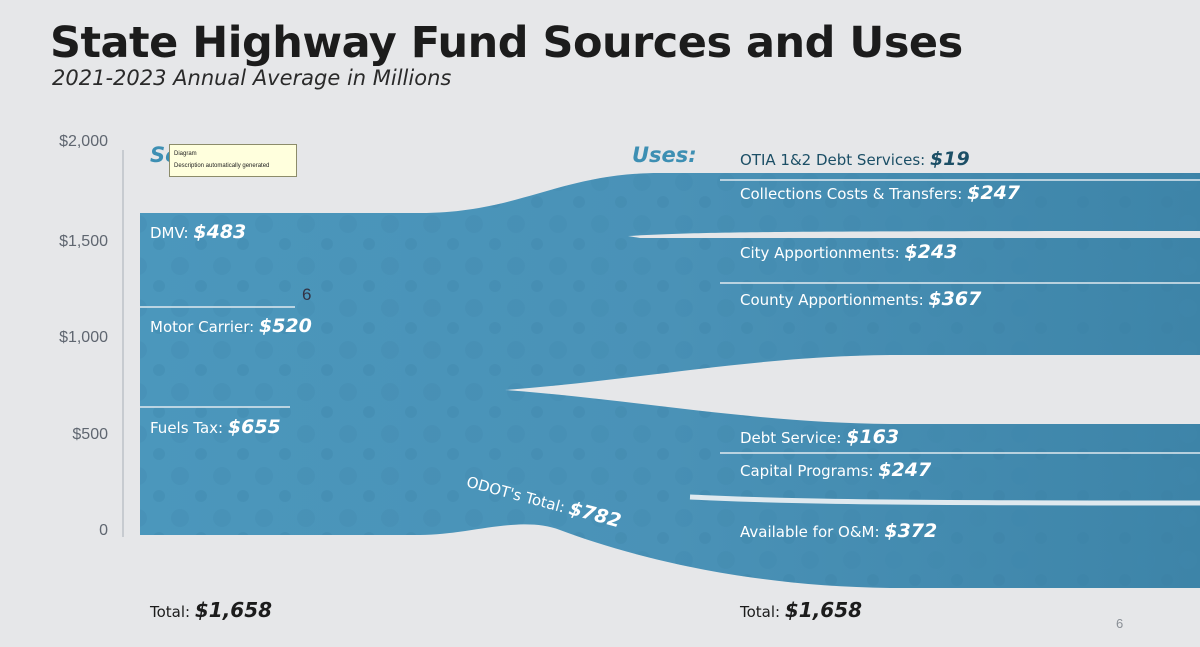  What do you see at coordinates (836, 470) in the screenshot?
I see `use-capital-programs: Capital Programs: $247` at bounding box center [836, 470].